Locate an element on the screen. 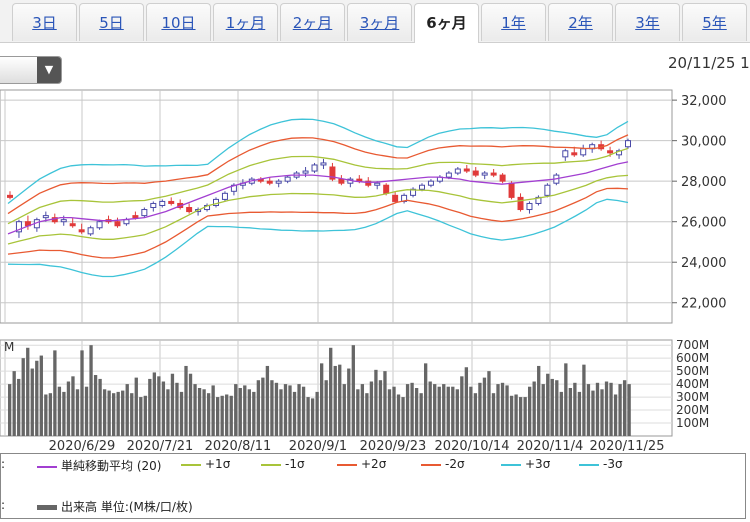 The height and width of the screenshot is (522, 750). chart-type-dropdown: ▼ is located at coordinates (31, 70).